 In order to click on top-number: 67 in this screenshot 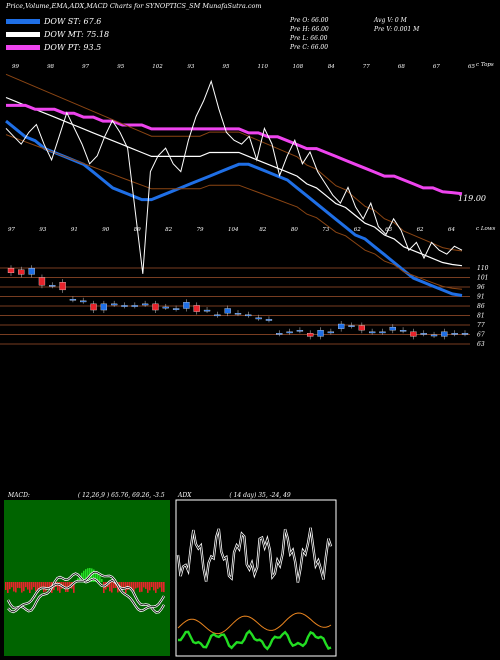, I will do `click(436, 67)`.